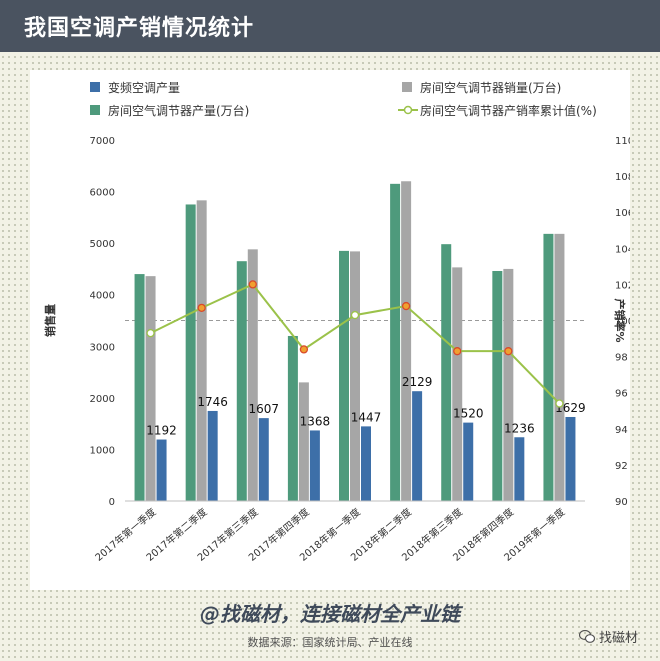 The width and height of the screenshot is (660, 661). I want to click on y-tick-left: 5000, so click(102, 244).